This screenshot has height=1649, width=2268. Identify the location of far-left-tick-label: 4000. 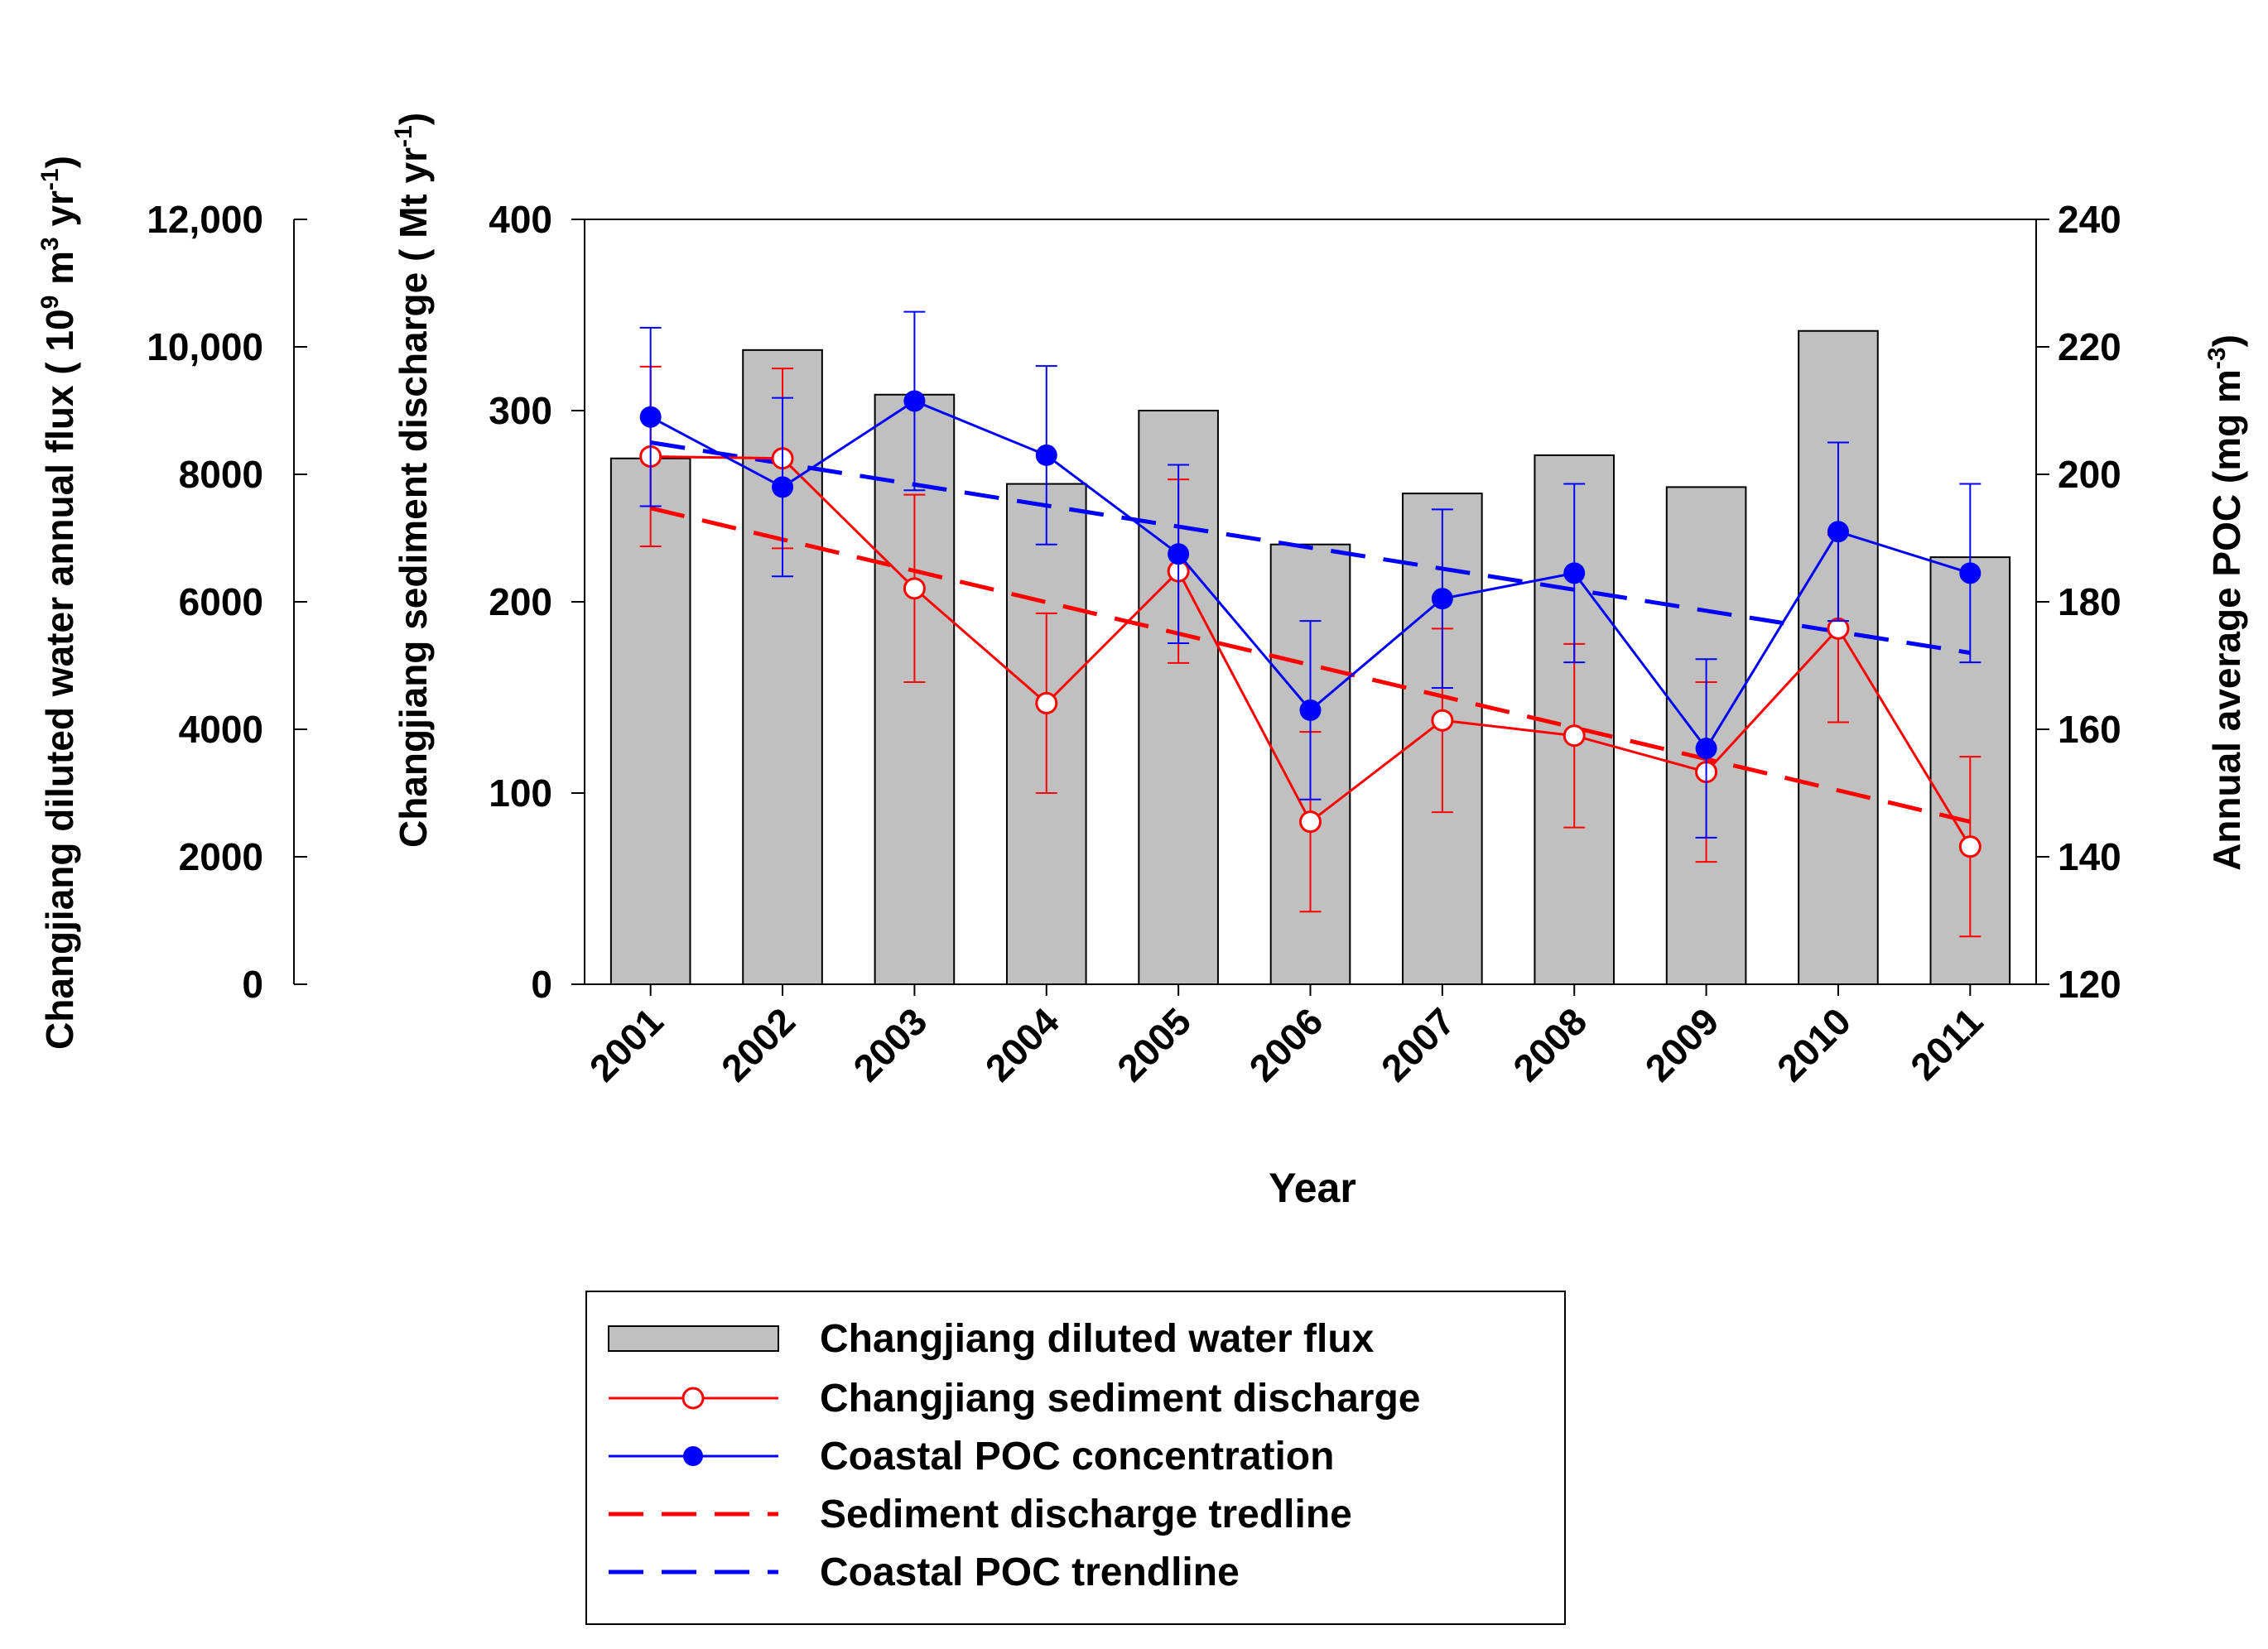
(221, 729).